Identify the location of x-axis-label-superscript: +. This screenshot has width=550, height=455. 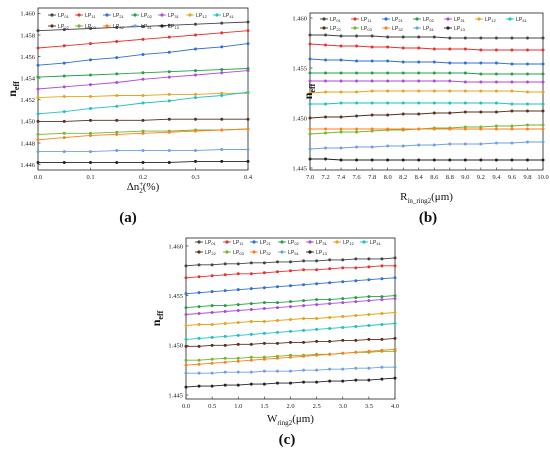
(141, 184).